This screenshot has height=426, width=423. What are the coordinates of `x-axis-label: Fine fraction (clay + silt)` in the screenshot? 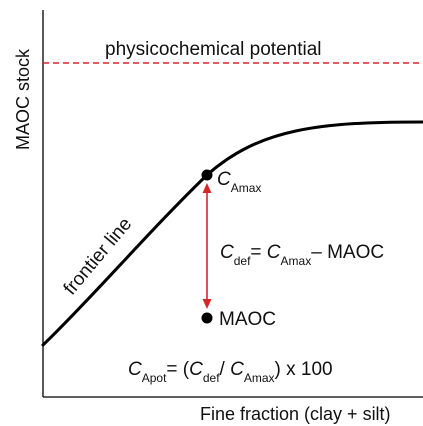 It's located at (295, 414).